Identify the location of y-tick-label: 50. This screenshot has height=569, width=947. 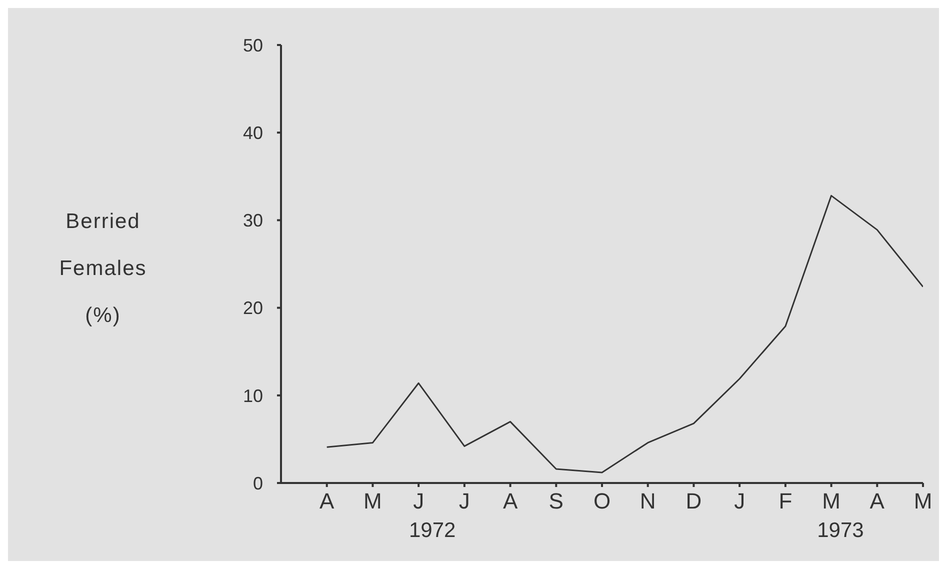
(252, 45).